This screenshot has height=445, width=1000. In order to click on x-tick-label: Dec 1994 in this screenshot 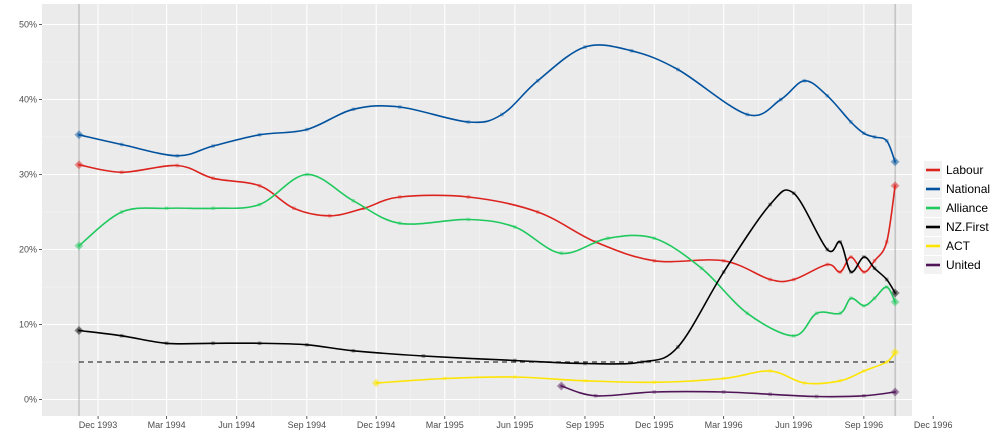, I will do `click(376, 425)`.